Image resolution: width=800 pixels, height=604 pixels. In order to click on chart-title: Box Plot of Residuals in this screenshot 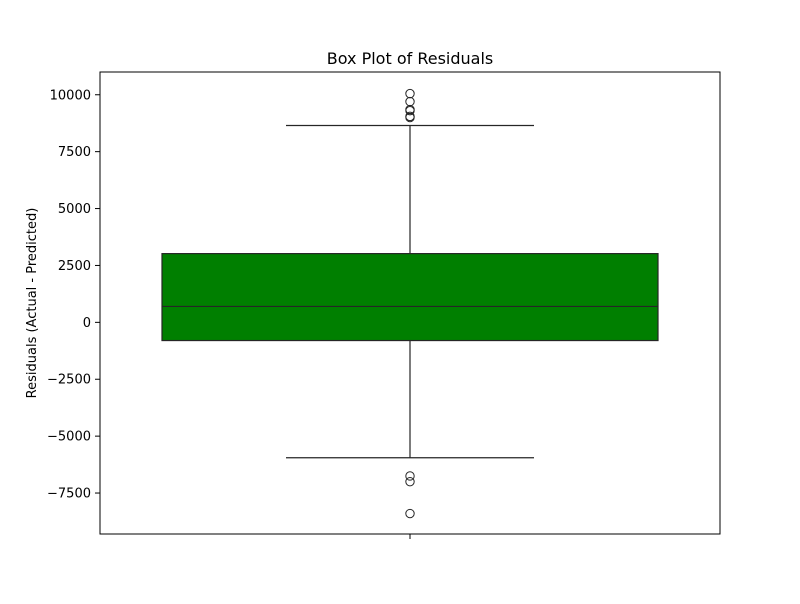, I will do `click(410, 58)`.